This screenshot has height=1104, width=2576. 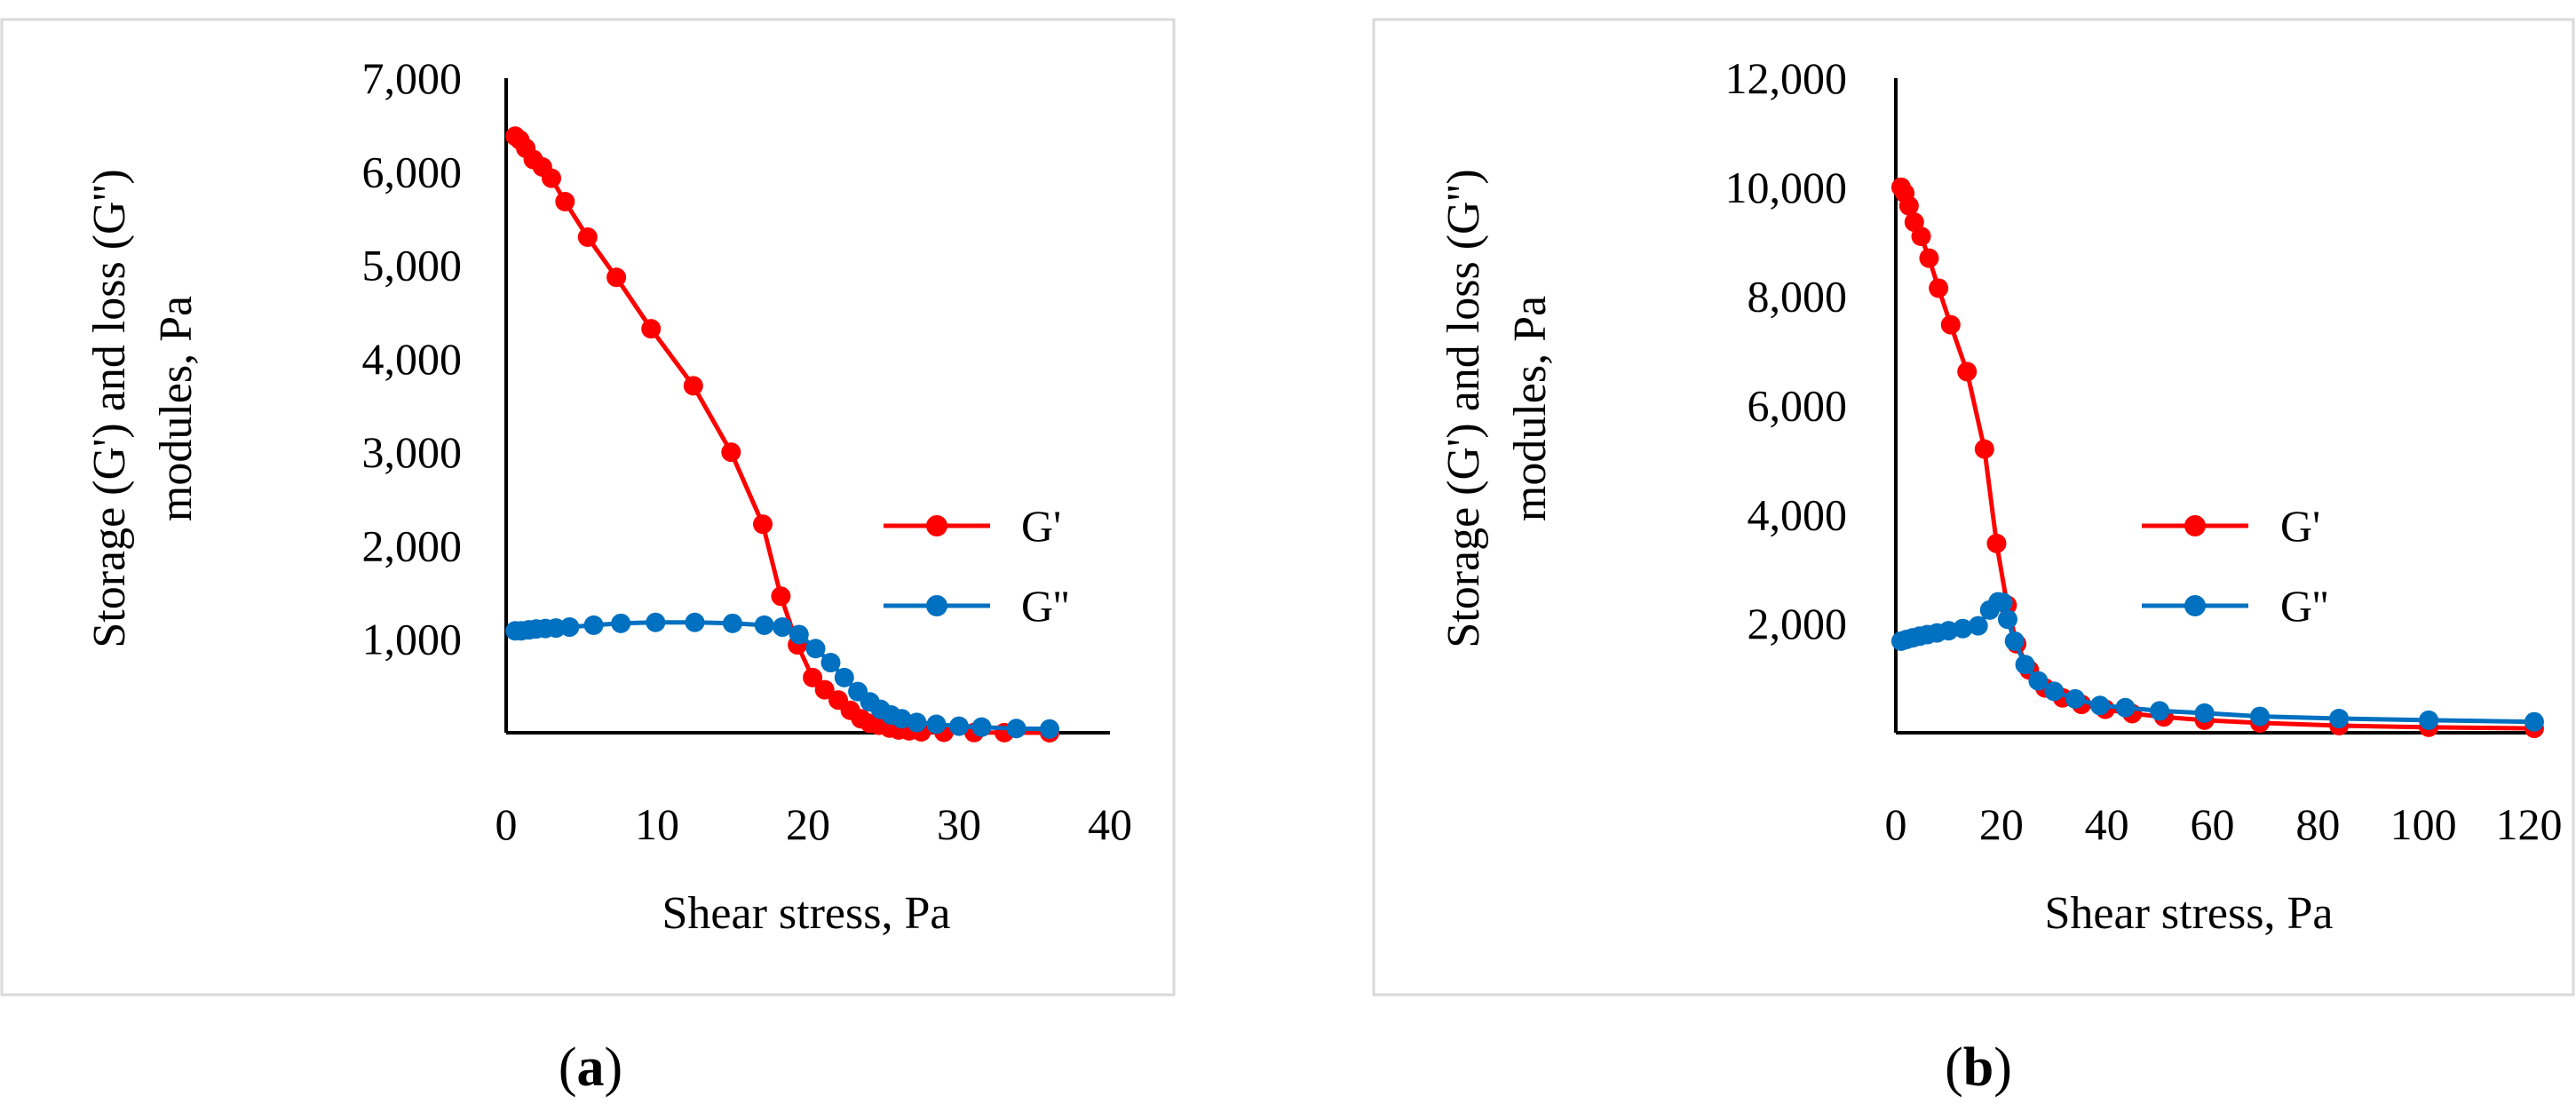 What do you see at coordinates (2317, 824) in the screenshot?
I see `x-tick-label: 80` at bounding box center [2317, 824].